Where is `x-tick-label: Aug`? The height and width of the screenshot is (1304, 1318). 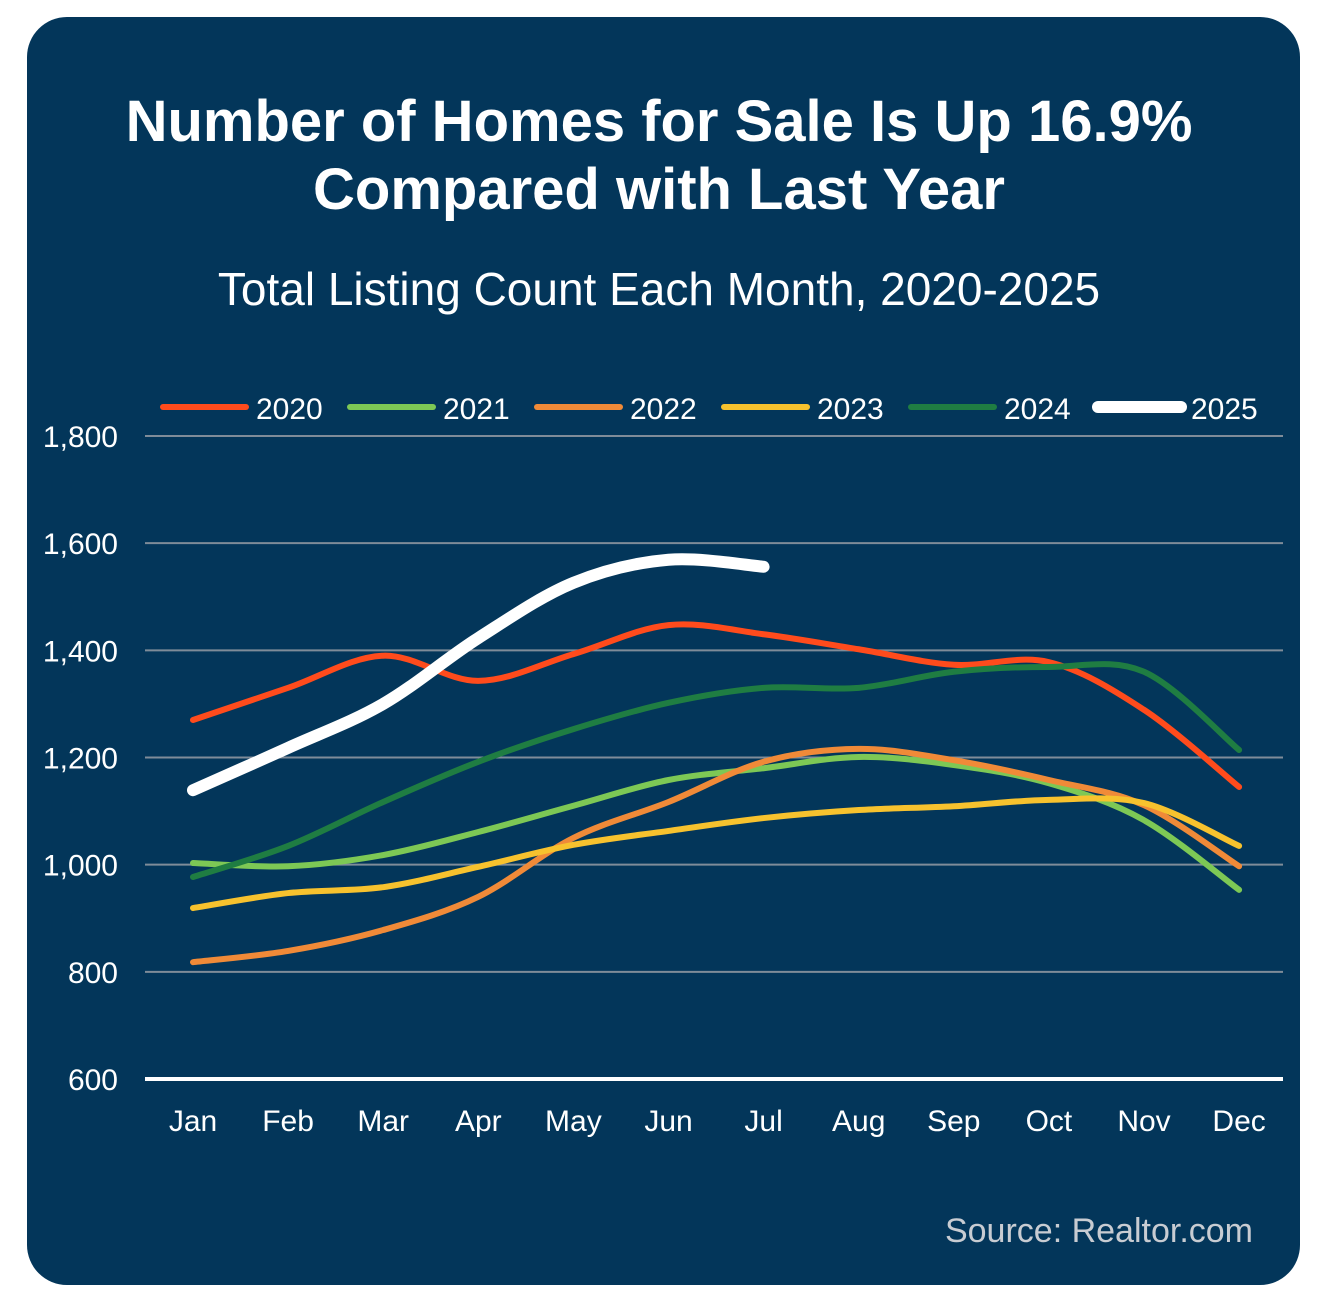 x-tick-label: Aug is located at coordinates (858, 1121).